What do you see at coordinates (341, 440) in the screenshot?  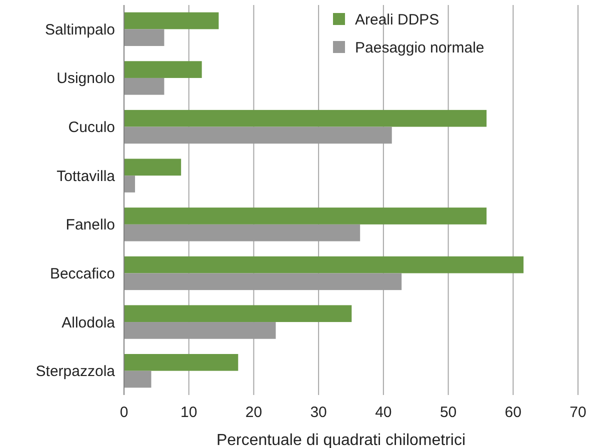 I see `x-axis-title: Percentuale di quadrati chilometrici` at bounding box center [341, 440].